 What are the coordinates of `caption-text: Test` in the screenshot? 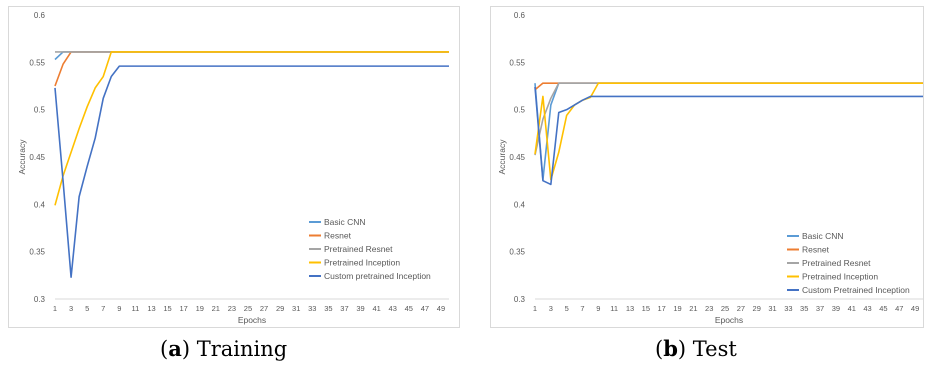 It's located at (714, 349).